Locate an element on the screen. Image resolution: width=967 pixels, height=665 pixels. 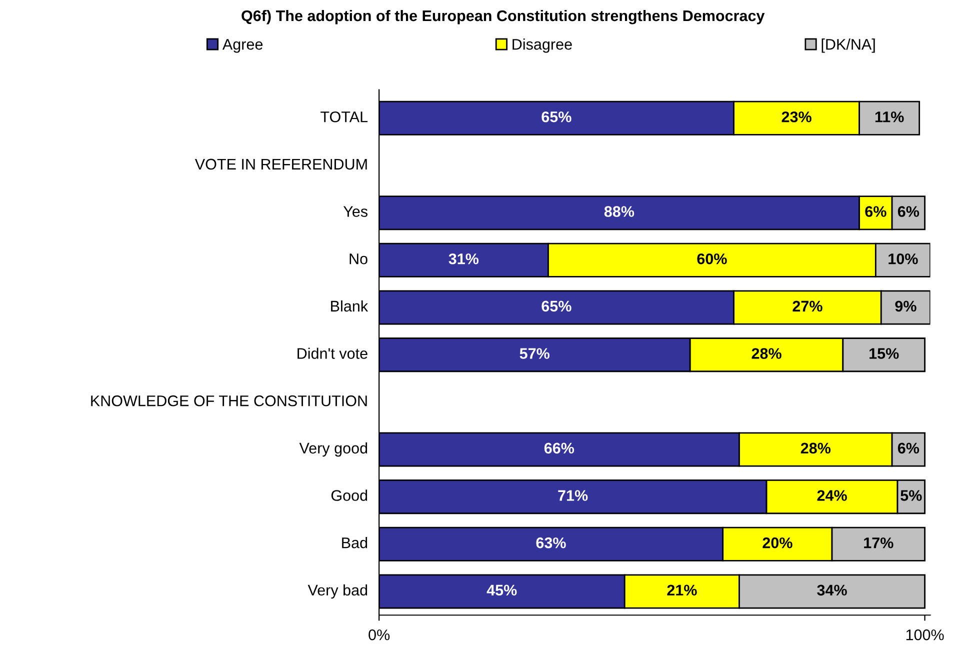
data-label: 21% is located at coordinates (682, 590).